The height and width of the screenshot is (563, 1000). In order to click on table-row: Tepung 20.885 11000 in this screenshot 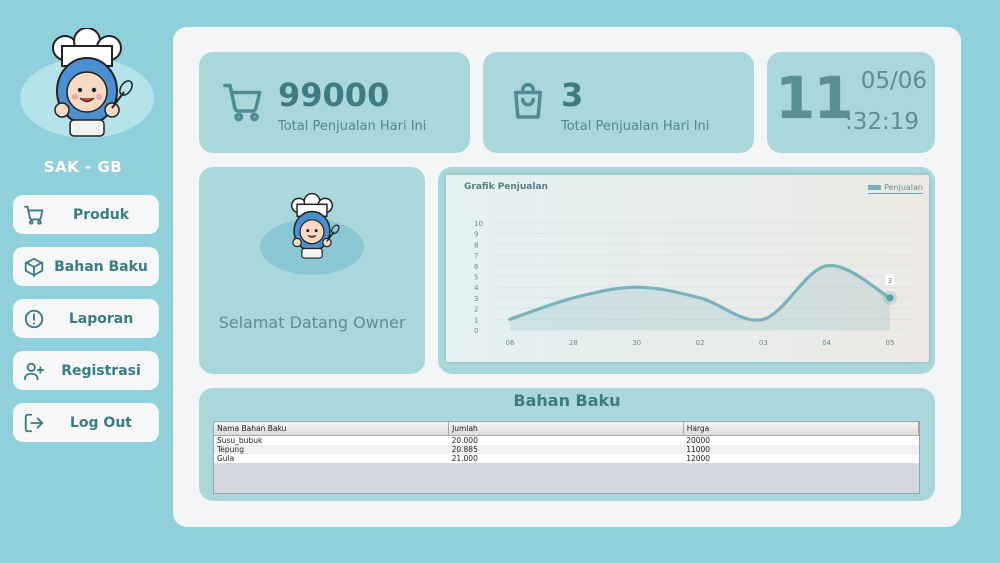, I will do `click(566, 449)`.